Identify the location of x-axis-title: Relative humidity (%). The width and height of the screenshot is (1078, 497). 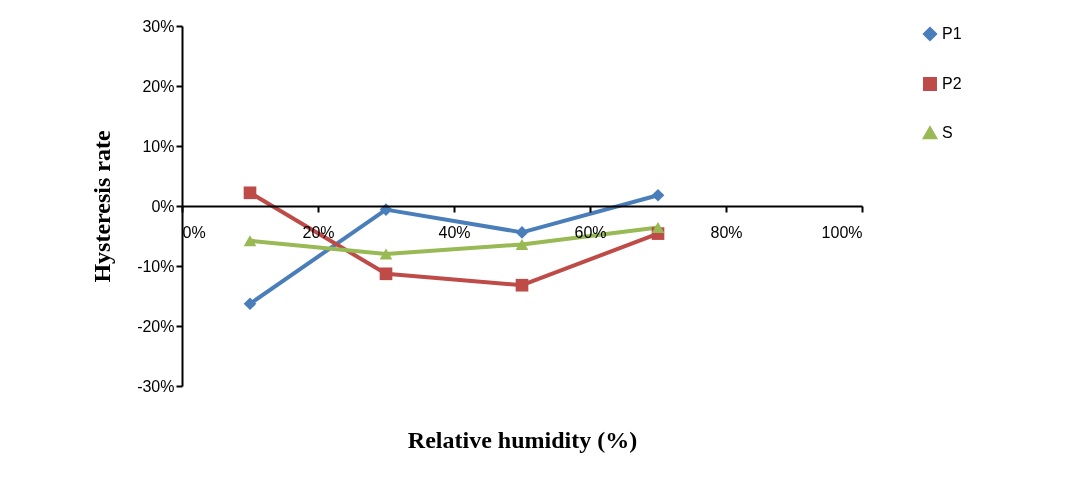
(522, 439).